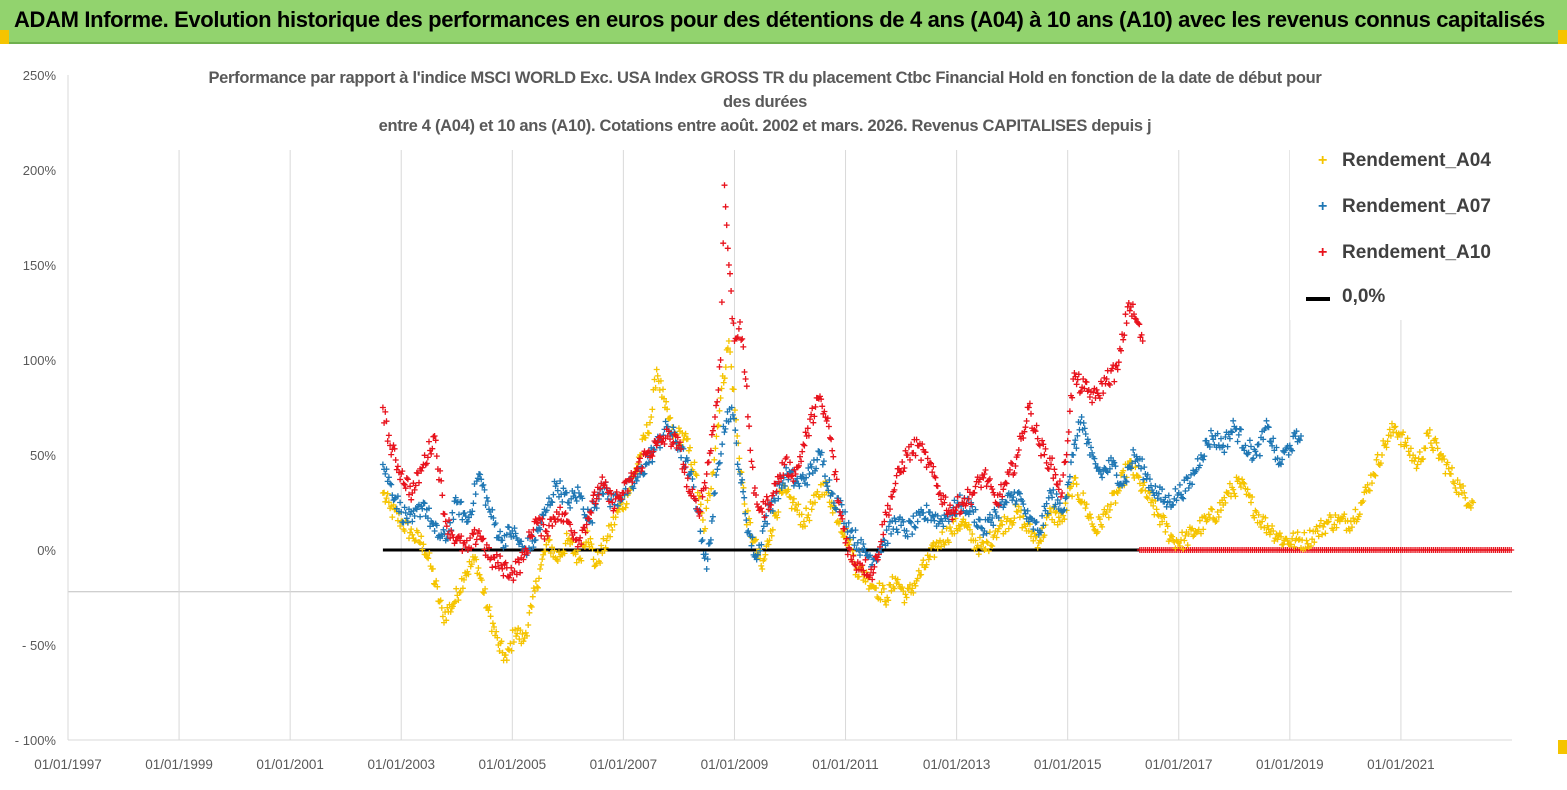 The width and height of the screenshot is (1567, 790). What do you see at coordinates (1323, 252) in the screenshot?
I see `plus-marker-icon: +` at bounding box center [1323, 252].